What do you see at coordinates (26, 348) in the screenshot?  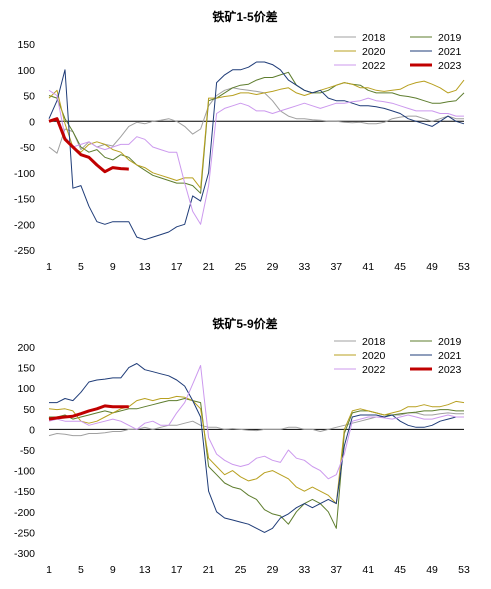 I see `y-tick-label: 200` at bounding box center [26, 348].